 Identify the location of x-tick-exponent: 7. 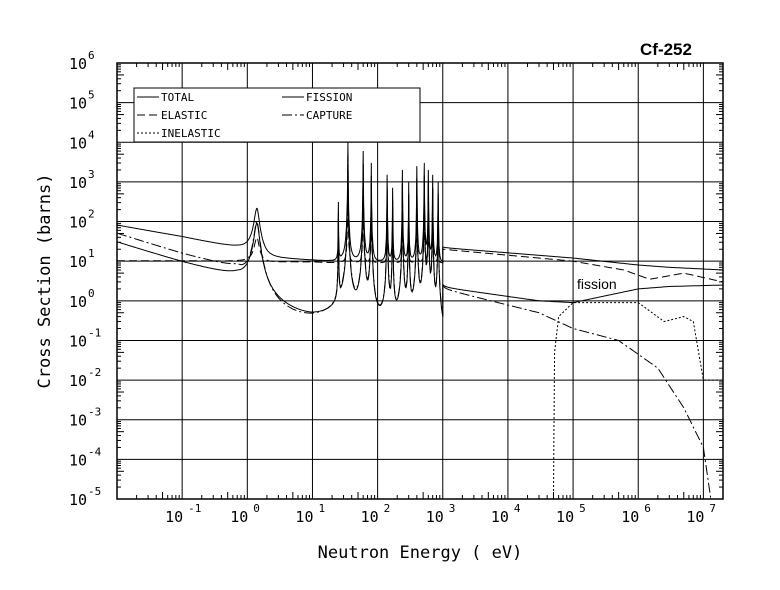
(712, 508).